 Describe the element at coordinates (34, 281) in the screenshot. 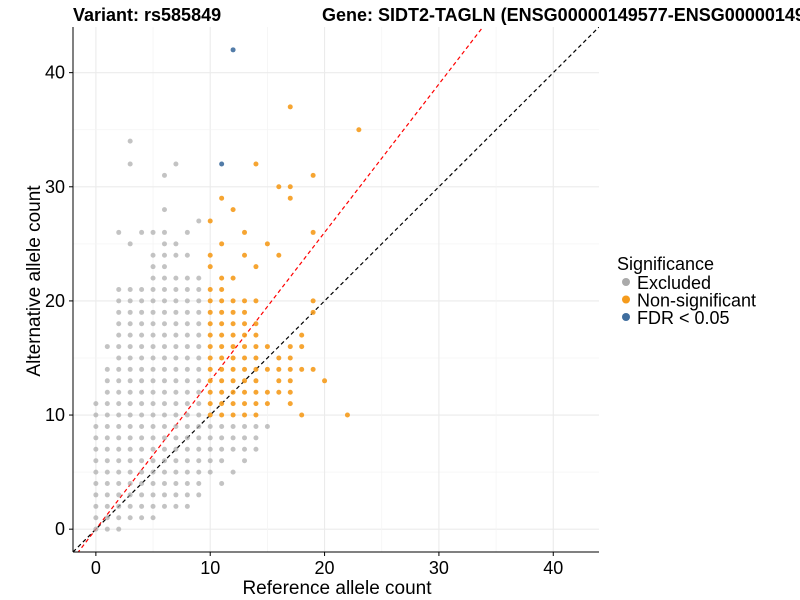

I see `y-axis-label: Alternative allele count` at that location.